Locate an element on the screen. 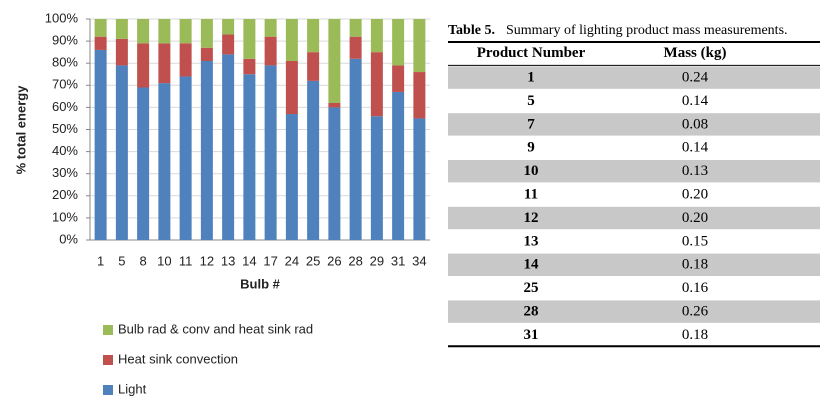 The width and height of the screenshot is (825, 415). table-cell: 1 is located at coordinates (531, 78).